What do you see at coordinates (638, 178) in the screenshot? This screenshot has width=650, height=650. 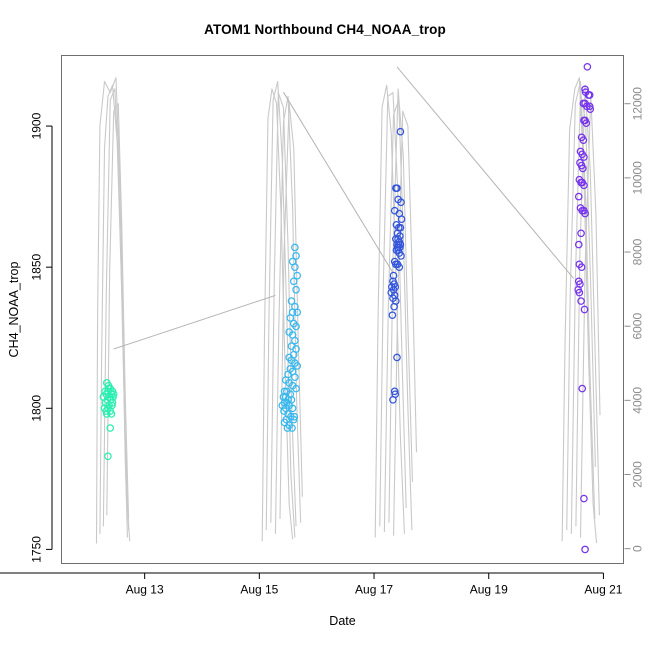 I see `axis-tick-label: 10000` at bounding box center [638, 178].